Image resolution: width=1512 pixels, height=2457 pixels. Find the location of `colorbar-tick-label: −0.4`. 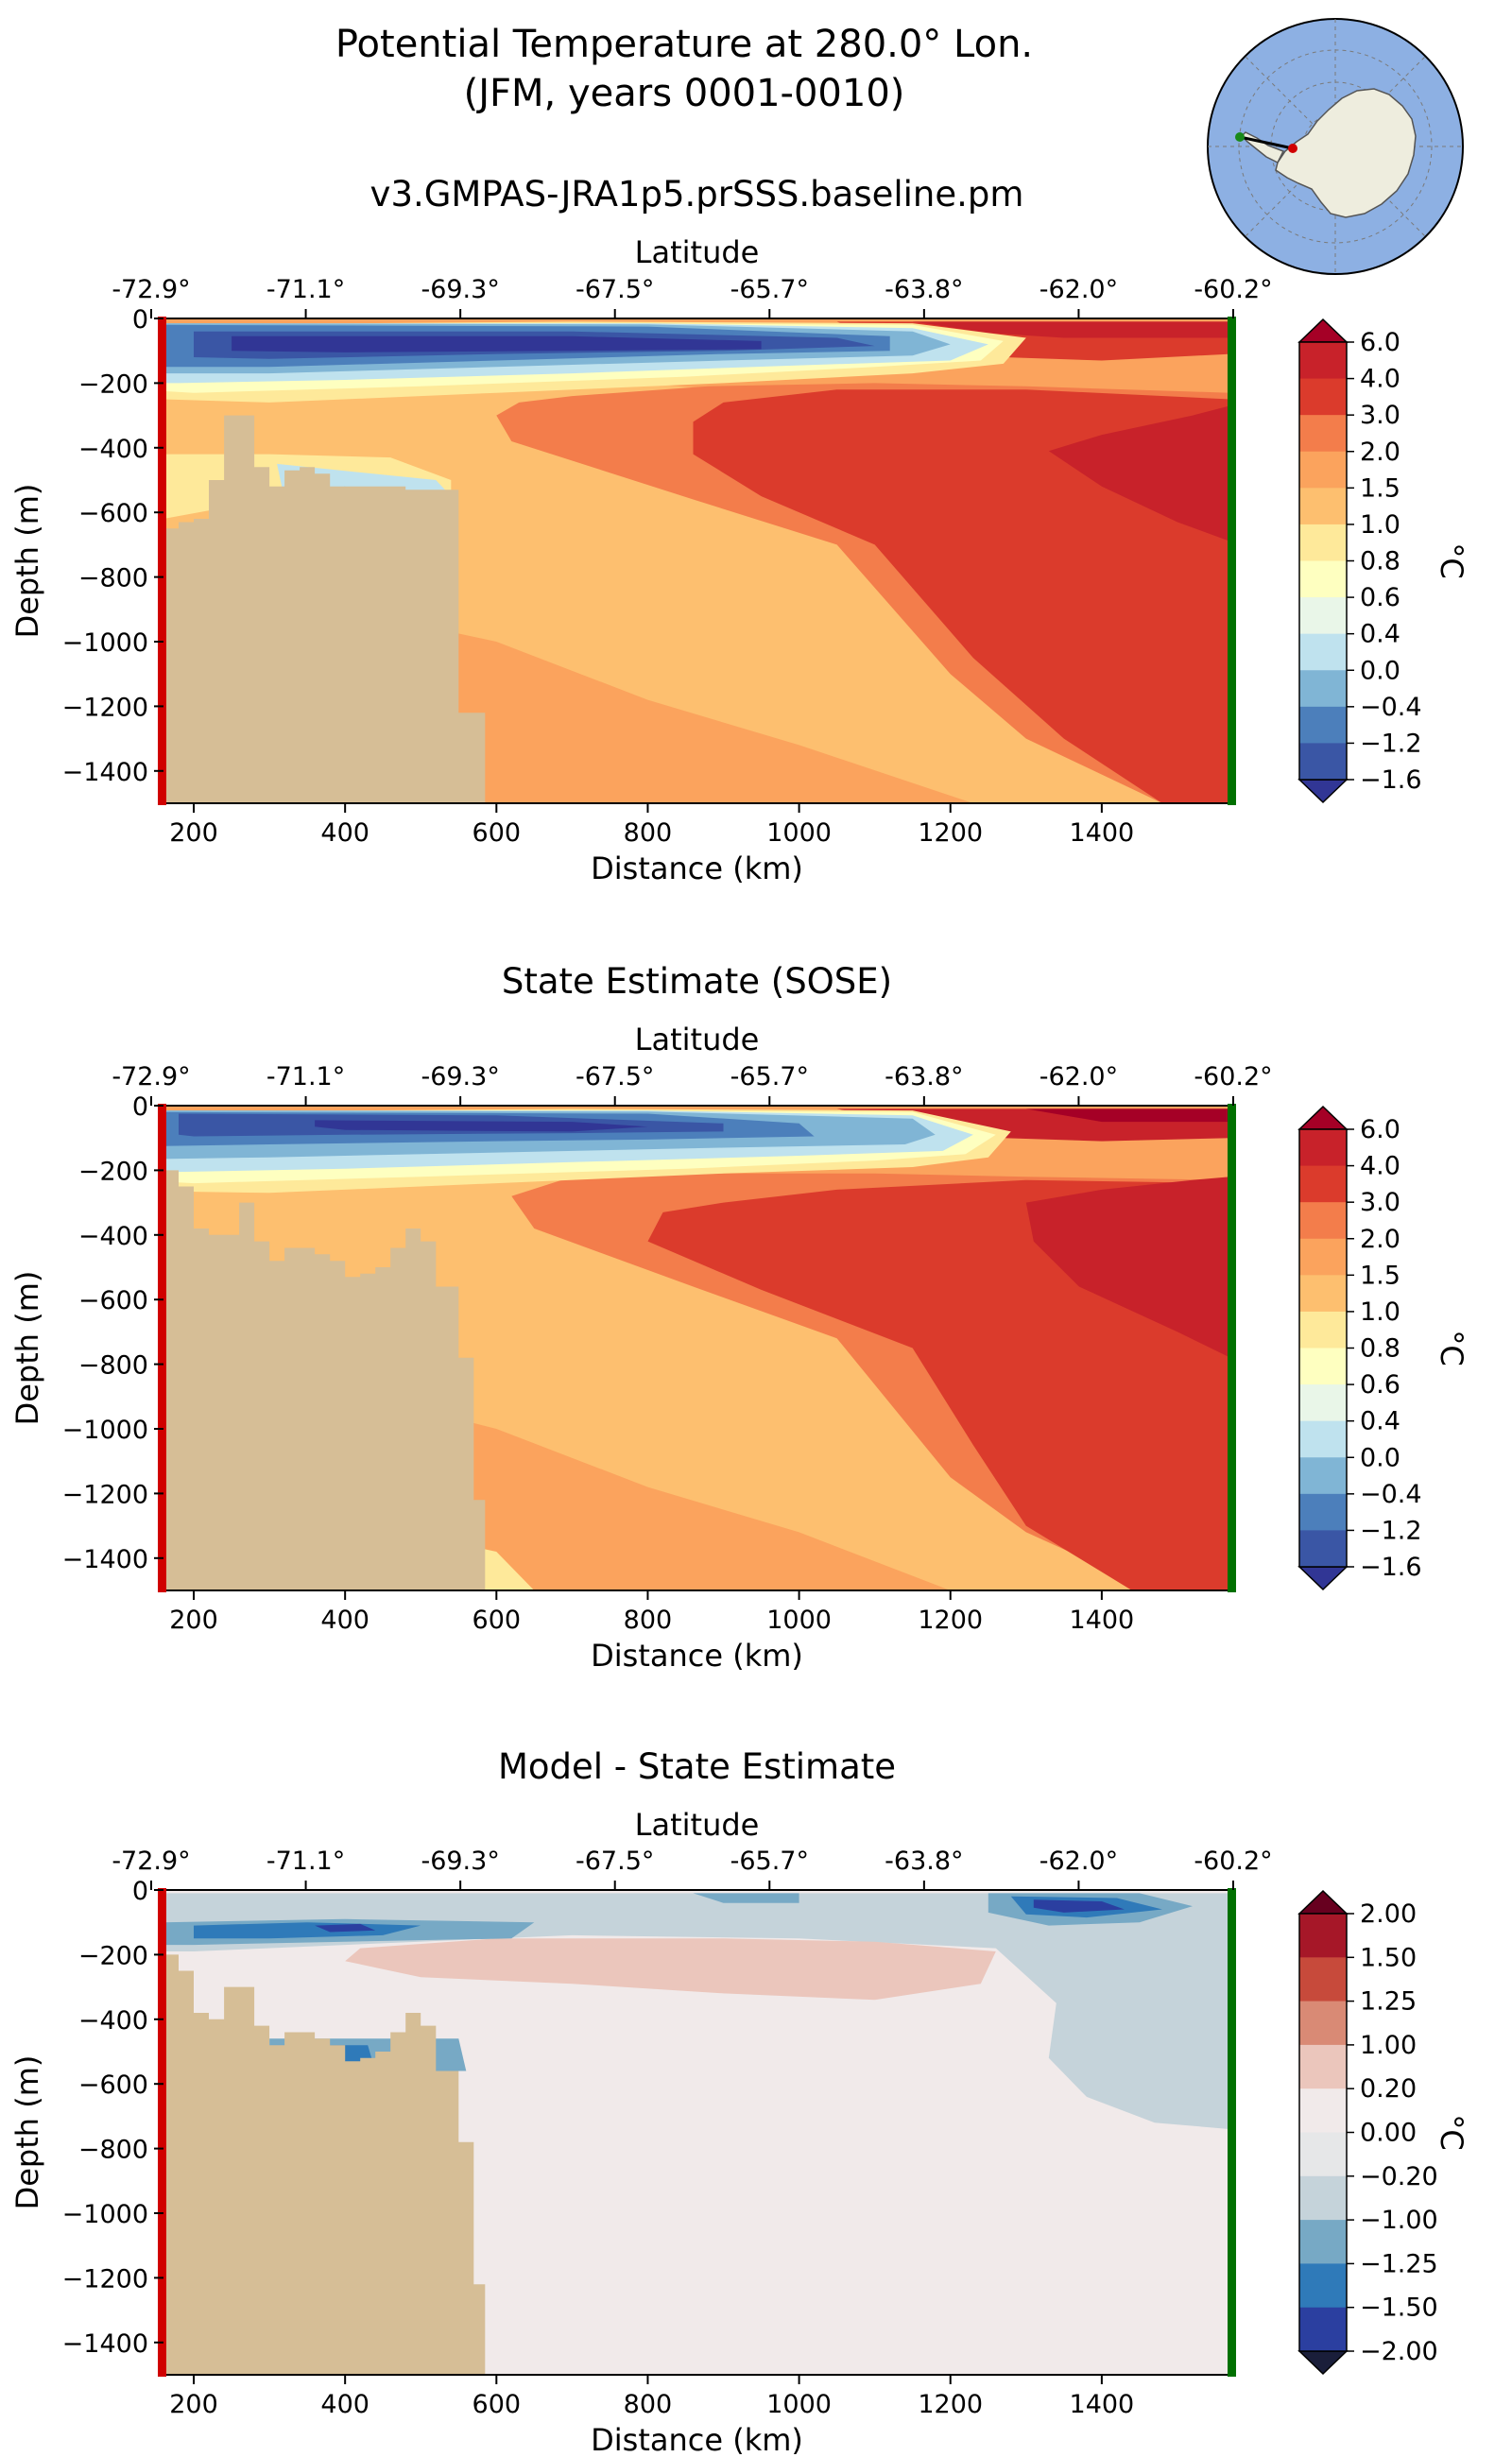

colorbar-tick-label: −0.4 is located at coordinates (1391, 707).